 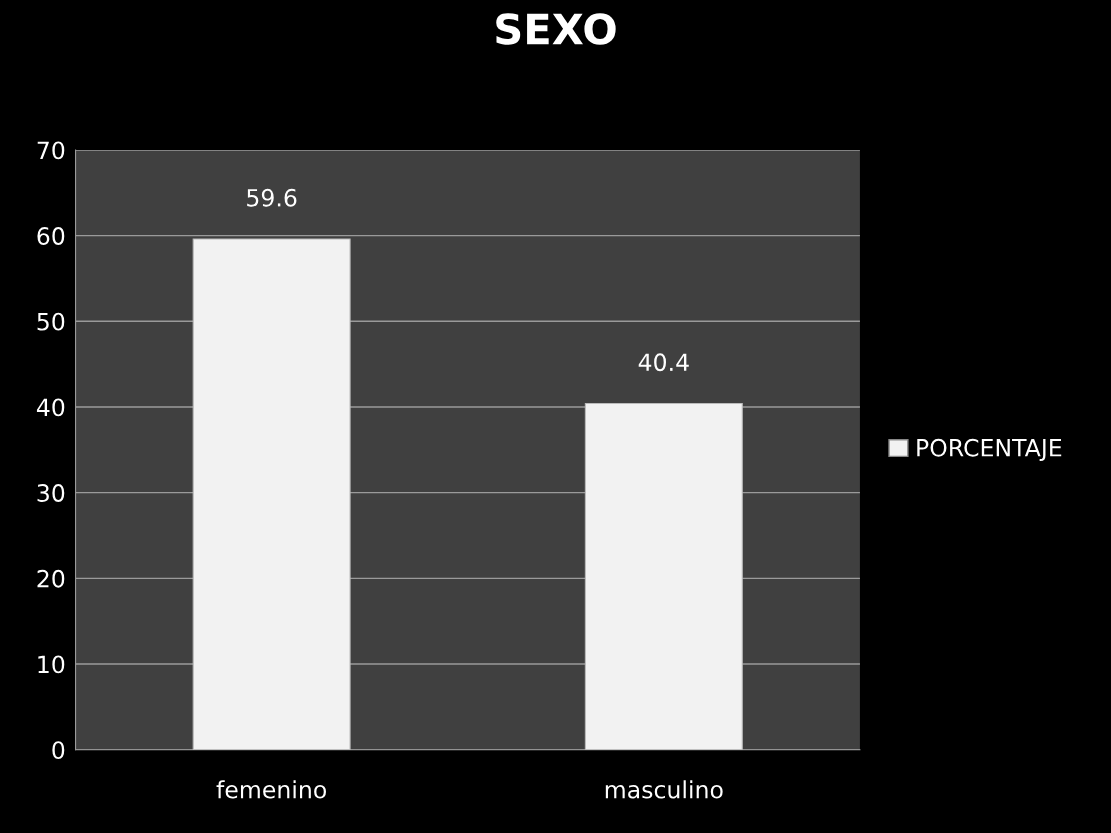 What do you see at coordinates (663, 362) in the screenshot?
I see `data-label: 40.4` at bounding box center [663, 362].